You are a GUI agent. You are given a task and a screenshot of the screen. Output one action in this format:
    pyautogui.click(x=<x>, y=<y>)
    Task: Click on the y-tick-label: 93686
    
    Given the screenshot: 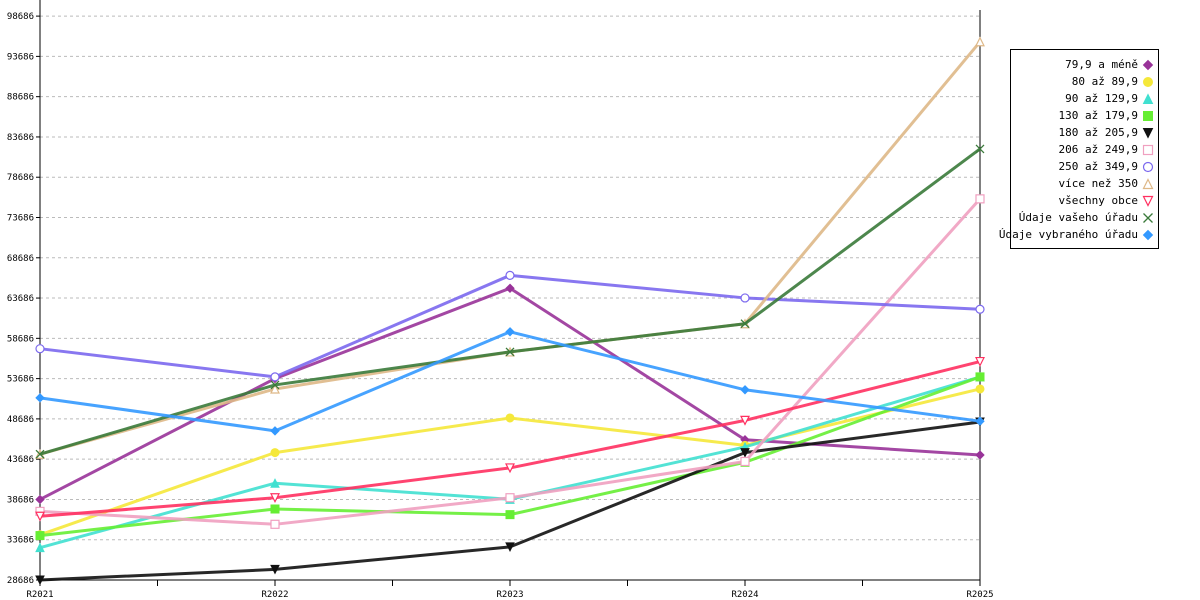 What is the action you would take?
    pyautogui.click(x=20, y=57)
    